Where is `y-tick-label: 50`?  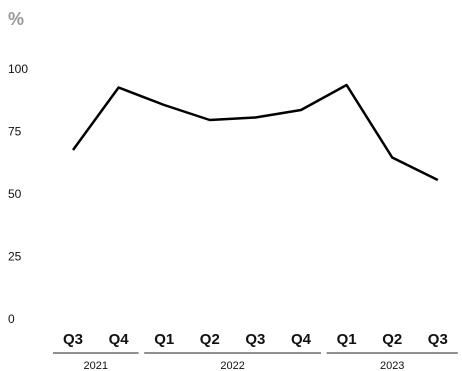
y-tick-label: 50 is located at coordinates (15, 194).